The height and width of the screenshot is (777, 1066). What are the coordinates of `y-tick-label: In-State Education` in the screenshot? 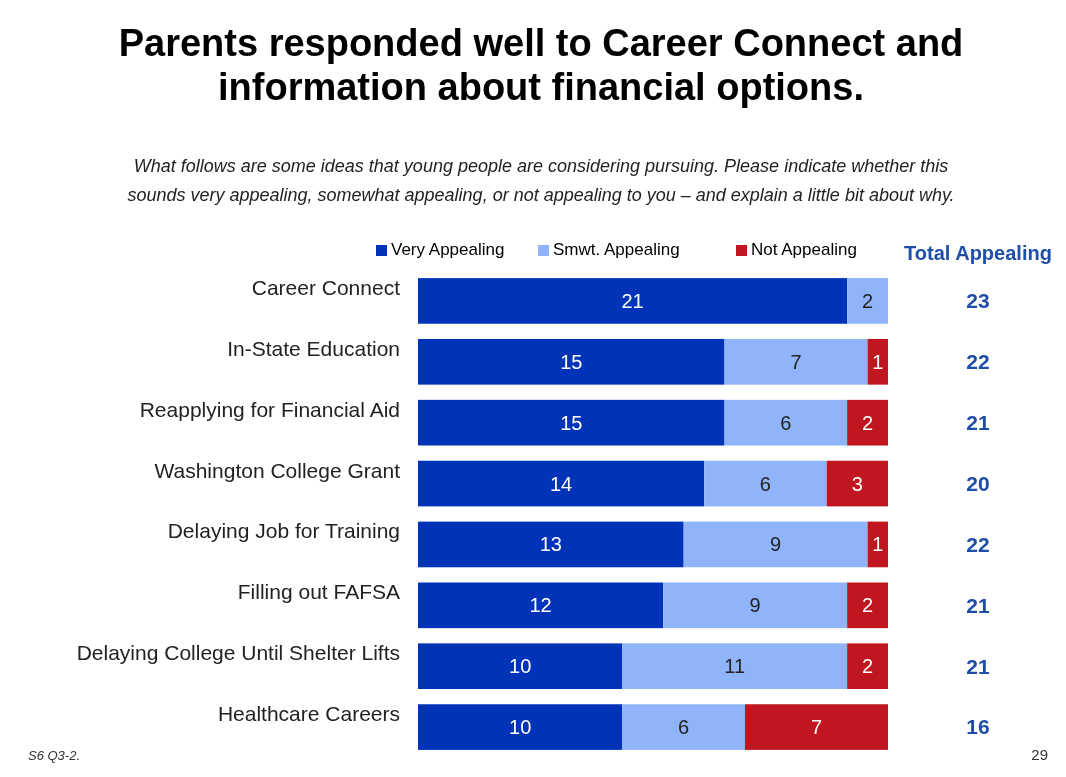 It's located at (313, 348).